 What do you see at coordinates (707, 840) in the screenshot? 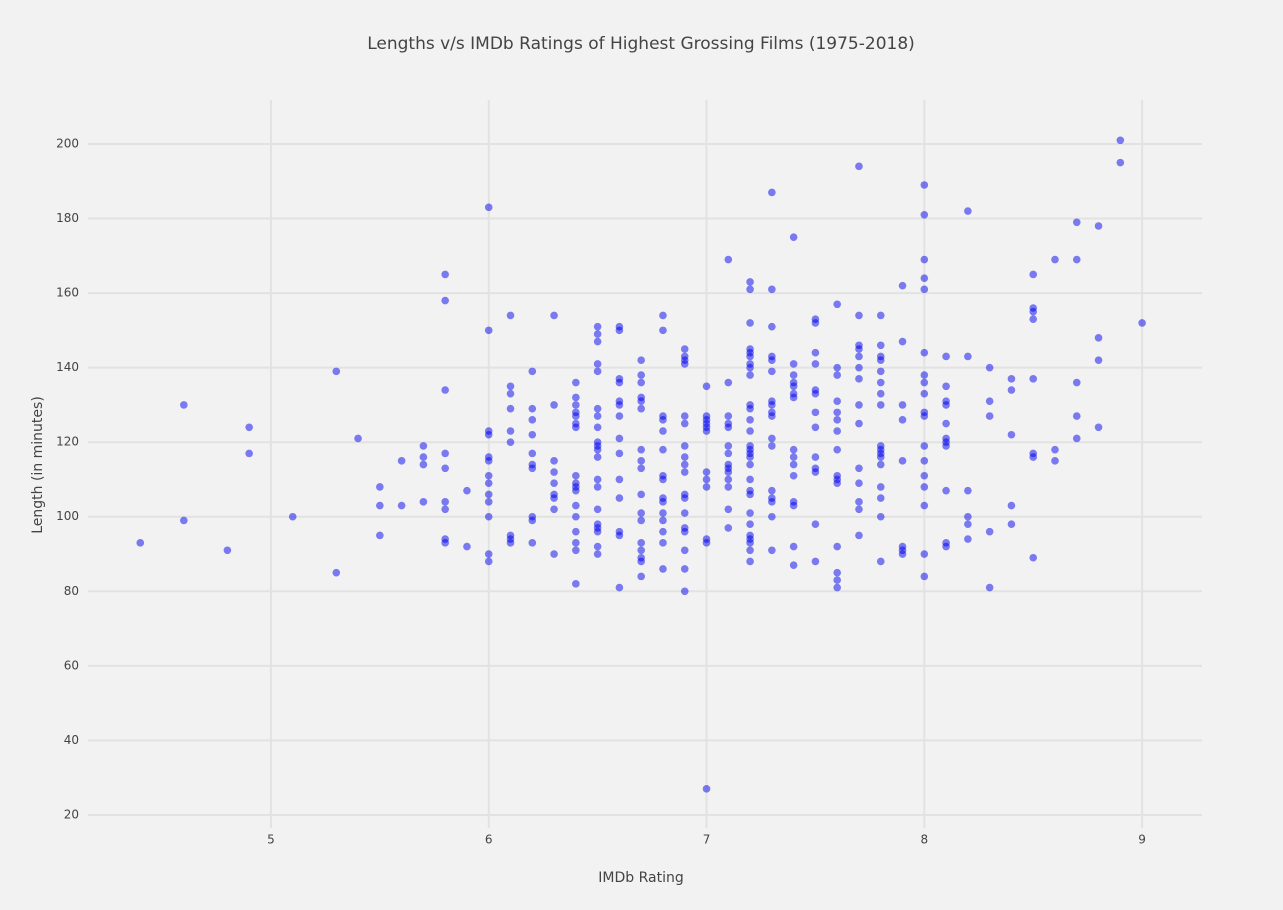
I see `x-tick-label: 7` at bounding box center [707, 840].